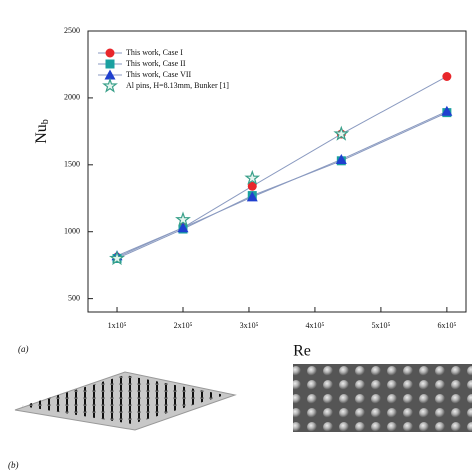 The width and height of the screenshot is (472, 475). What do you see at coordinates (302, 351) in the screenshot?
I see `x-axis-label: Re` at bounding box center [302, 351].